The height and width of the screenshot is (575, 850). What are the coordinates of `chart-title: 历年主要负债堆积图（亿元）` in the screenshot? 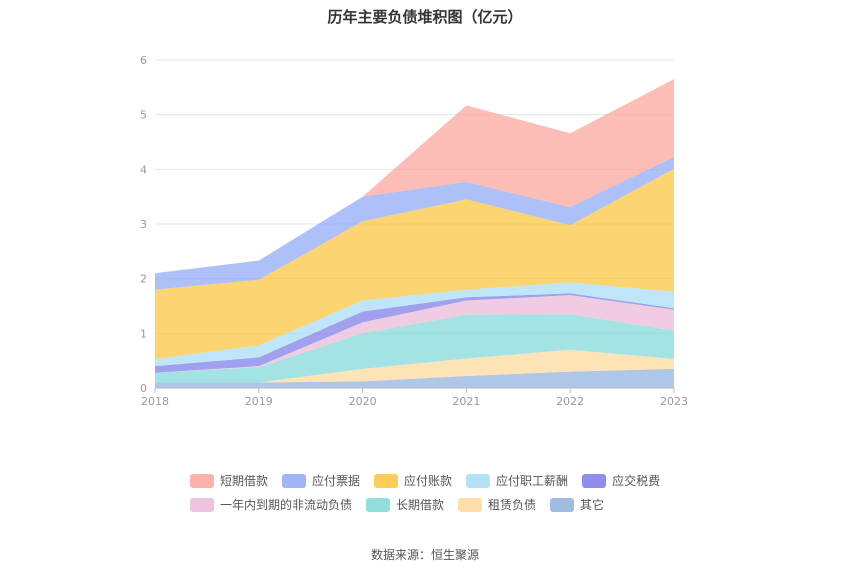 It's located at (425, 17).